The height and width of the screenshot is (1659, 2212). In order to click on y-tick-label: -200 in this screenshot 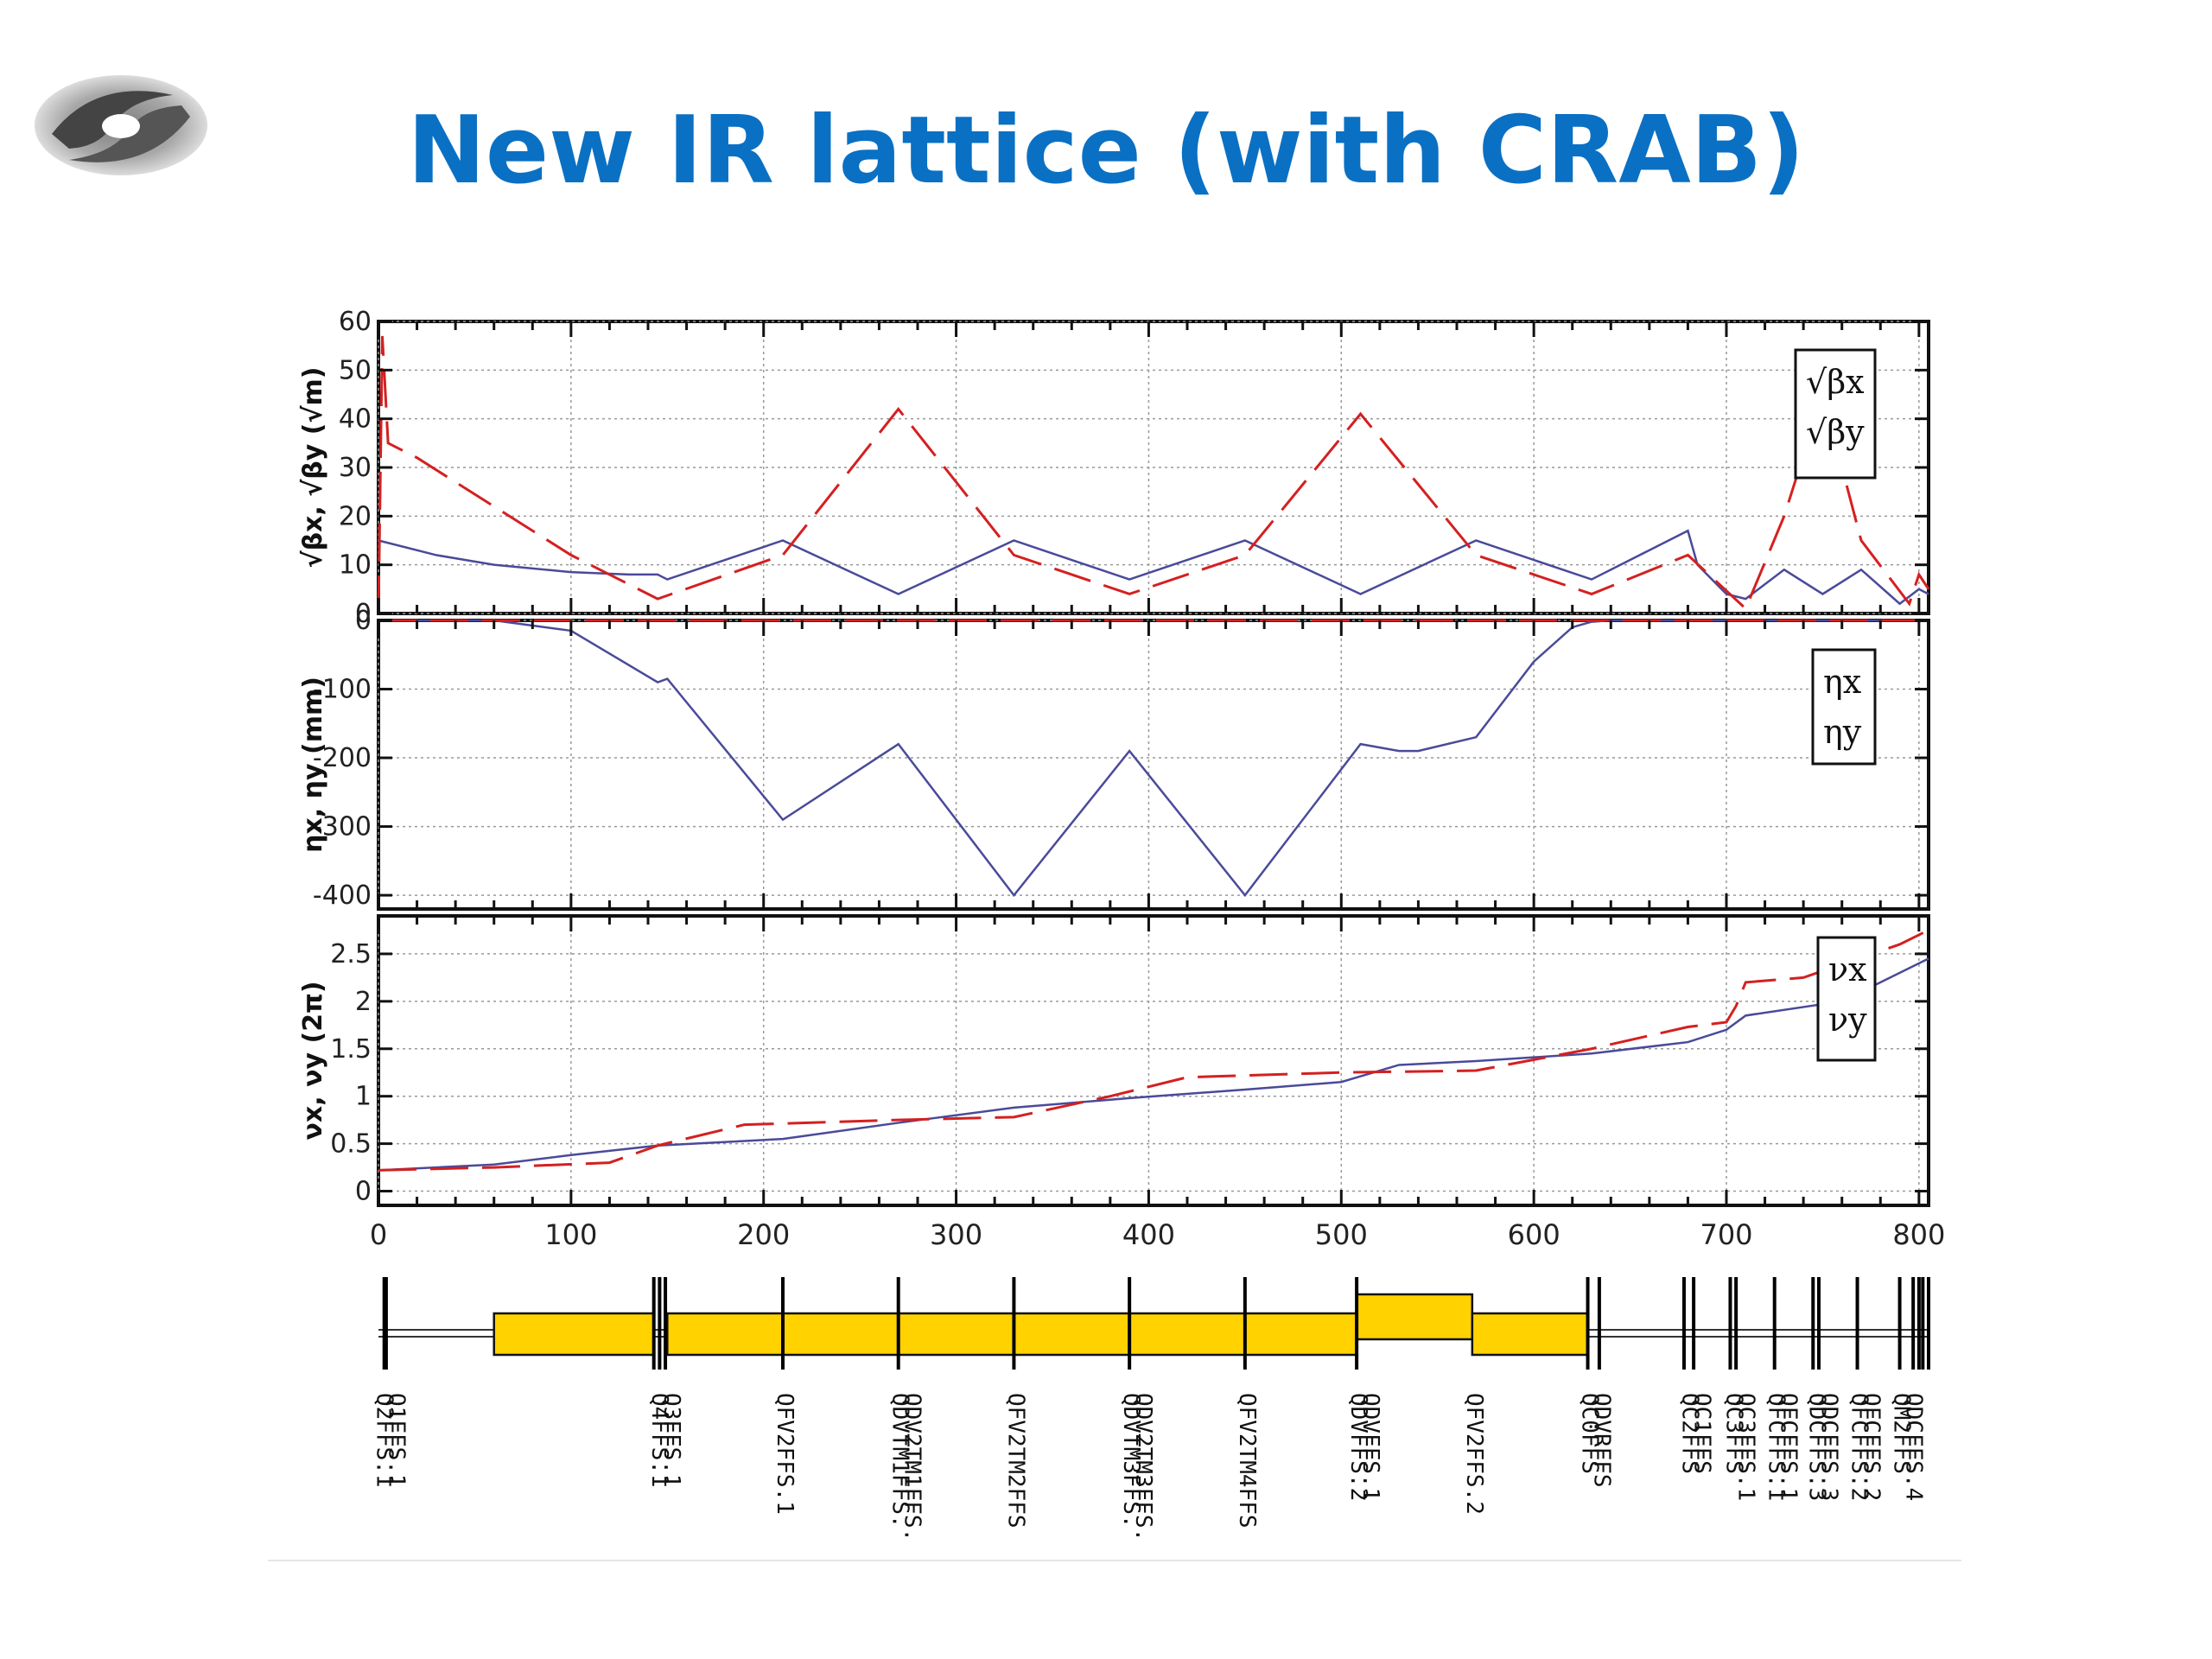, I will do `click(342, 758)`.